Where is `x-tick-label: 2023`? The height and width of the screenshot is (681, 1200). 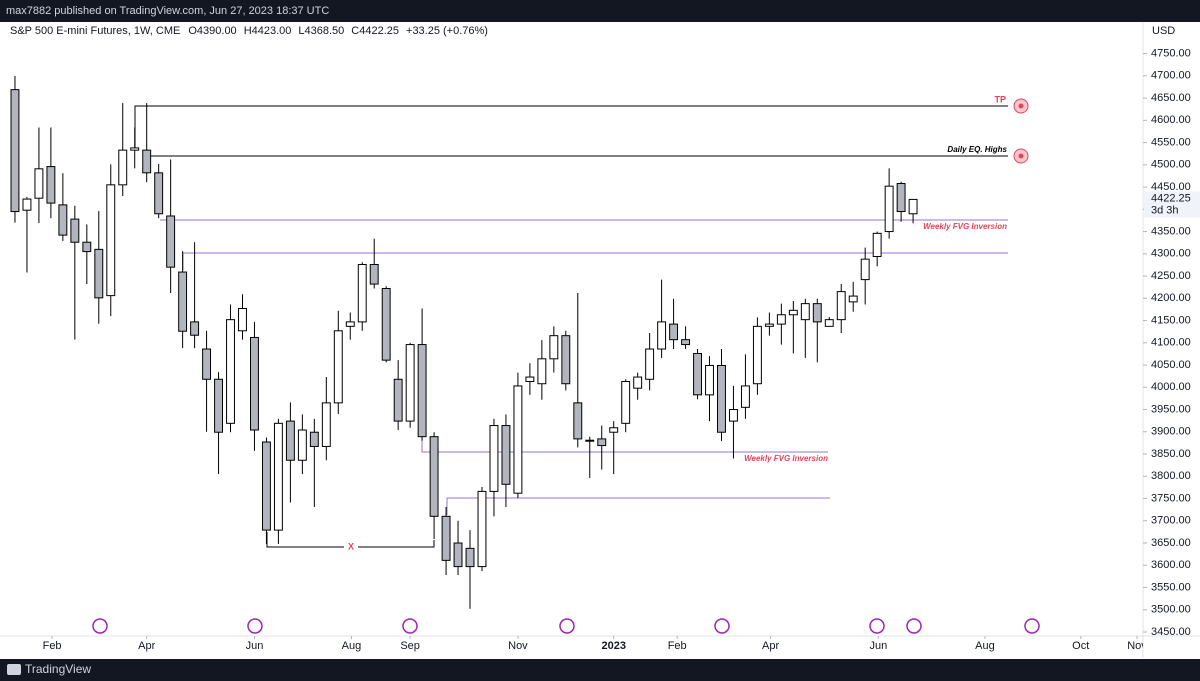
x-tick-label: 2023 is located at coordinates (613, 646).